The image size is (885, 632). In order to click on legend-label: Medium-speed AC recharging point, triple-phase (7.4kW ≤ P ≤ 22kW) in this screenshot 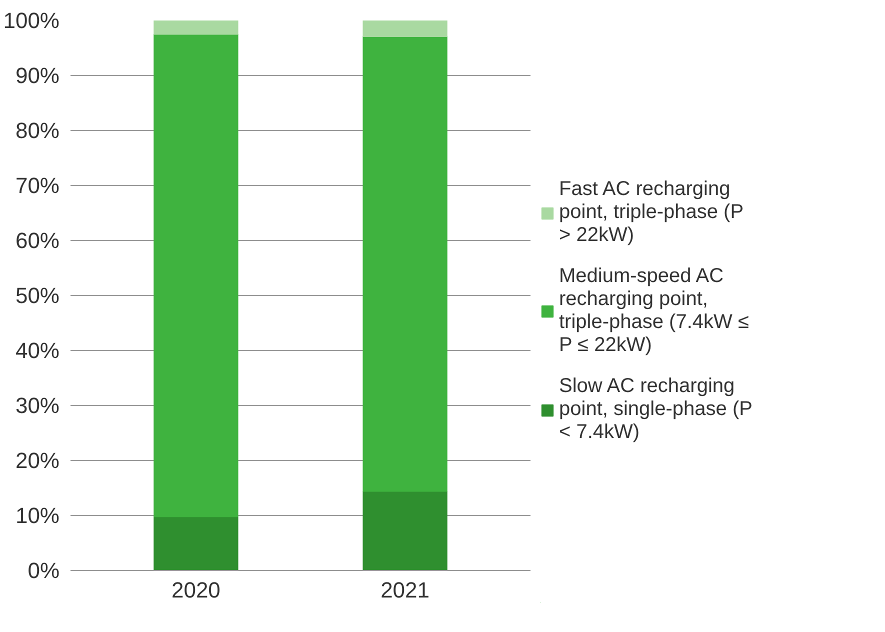, I will do `click(654, 311)`.